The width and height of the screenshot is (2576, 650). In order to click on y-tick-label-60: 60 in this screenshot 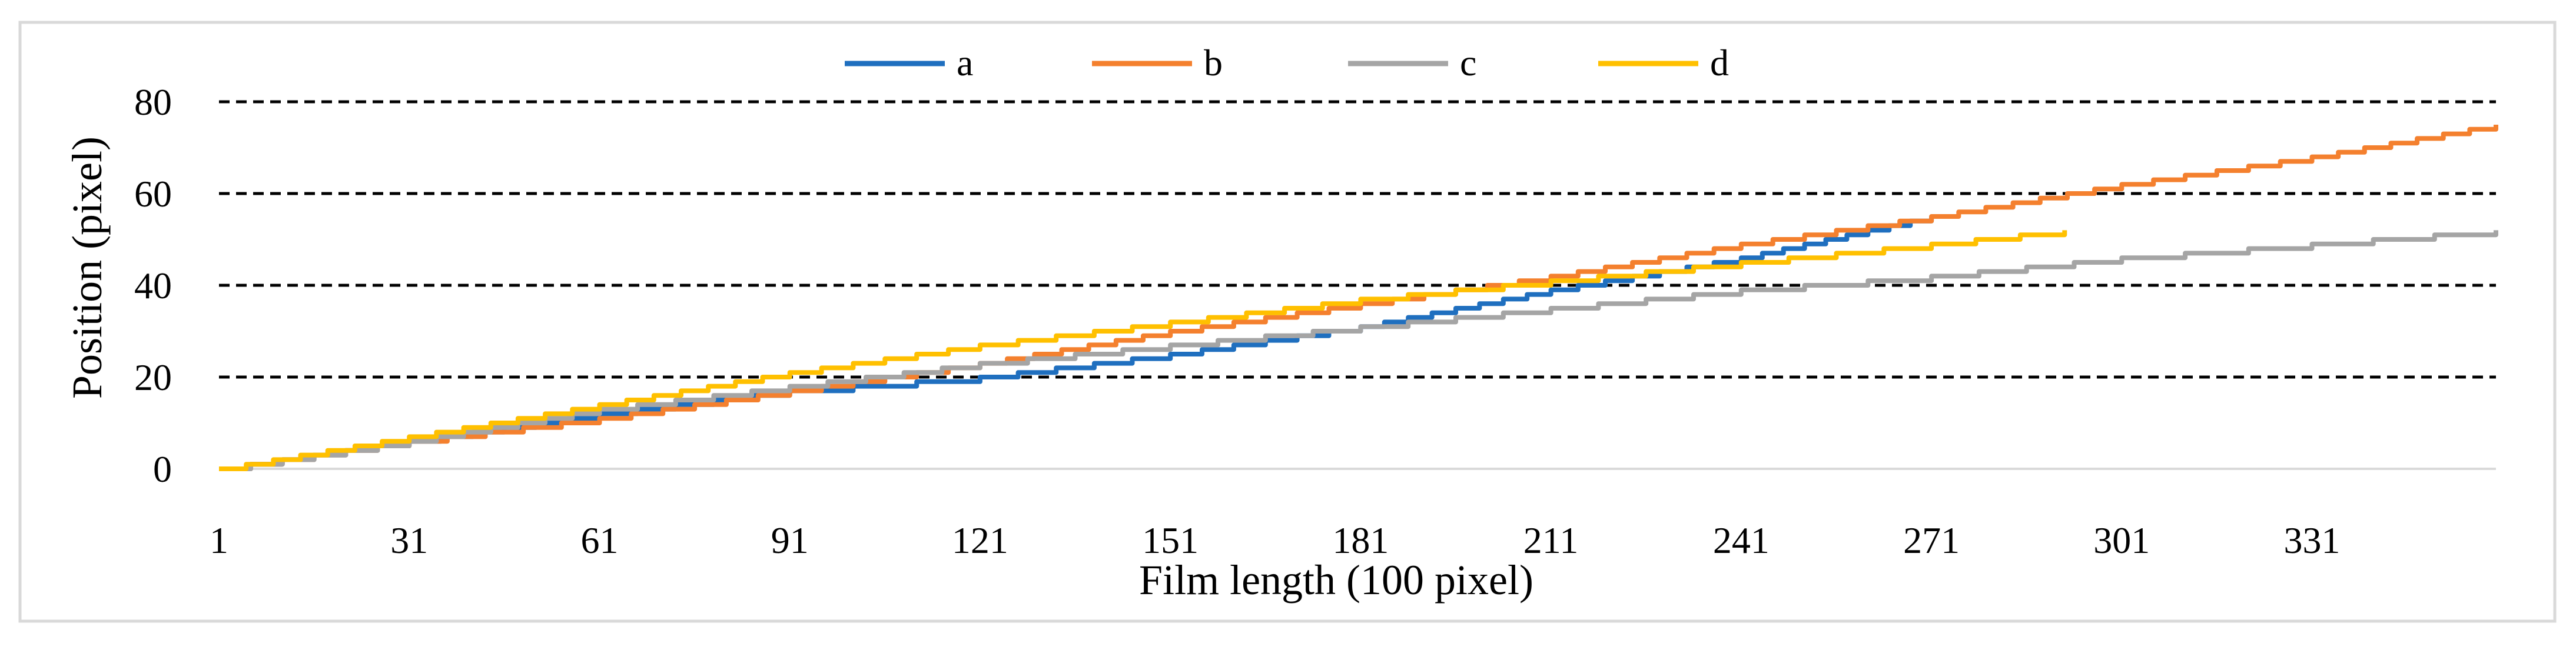, I will do `click(153, 194)`.